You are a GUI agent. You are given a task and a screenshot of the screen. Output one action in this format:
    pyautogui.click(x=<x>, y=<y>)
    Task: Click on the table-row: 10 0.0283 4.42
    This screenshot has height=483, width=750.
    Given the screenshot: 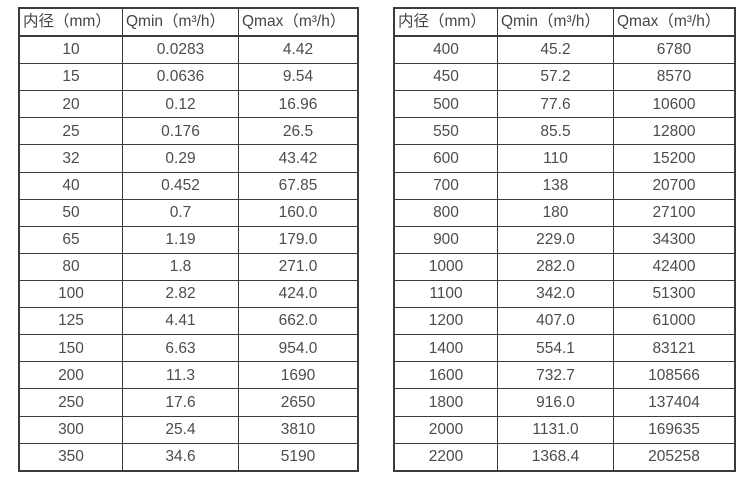 What is the action you would take?
    pyautogui.click(x=188, y=50)
    